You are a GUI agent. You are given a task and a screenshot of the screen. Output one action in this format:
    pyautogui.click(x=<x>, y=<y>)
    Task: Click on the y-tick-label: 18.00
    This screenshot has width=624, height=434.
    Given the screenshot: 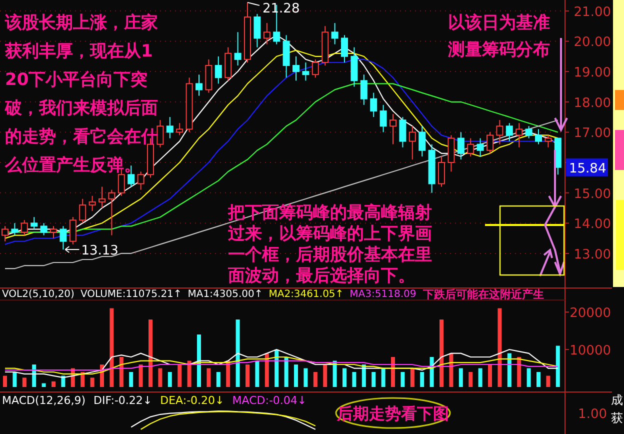 What is the action you would take?
    pyautogui.click(x=592, y=103)
    